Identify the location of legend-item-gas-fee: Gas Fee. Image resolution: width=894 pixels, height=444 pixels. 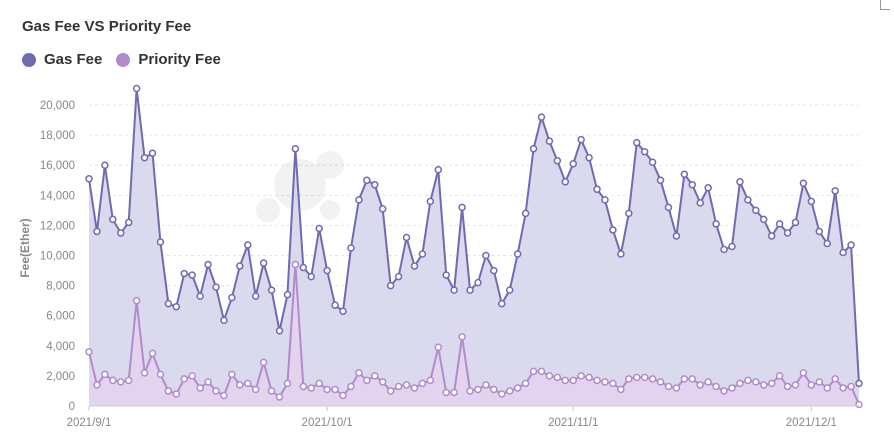
(62, 59).